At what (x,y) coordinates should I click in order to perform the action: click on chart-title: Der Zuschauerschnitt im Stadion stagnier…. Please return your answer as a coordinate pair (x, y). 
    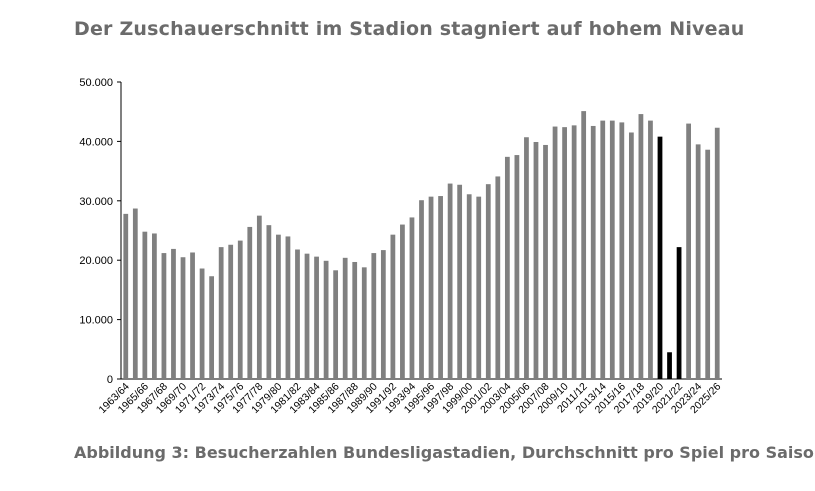
    Looking at the image, I should click on (409, 29).